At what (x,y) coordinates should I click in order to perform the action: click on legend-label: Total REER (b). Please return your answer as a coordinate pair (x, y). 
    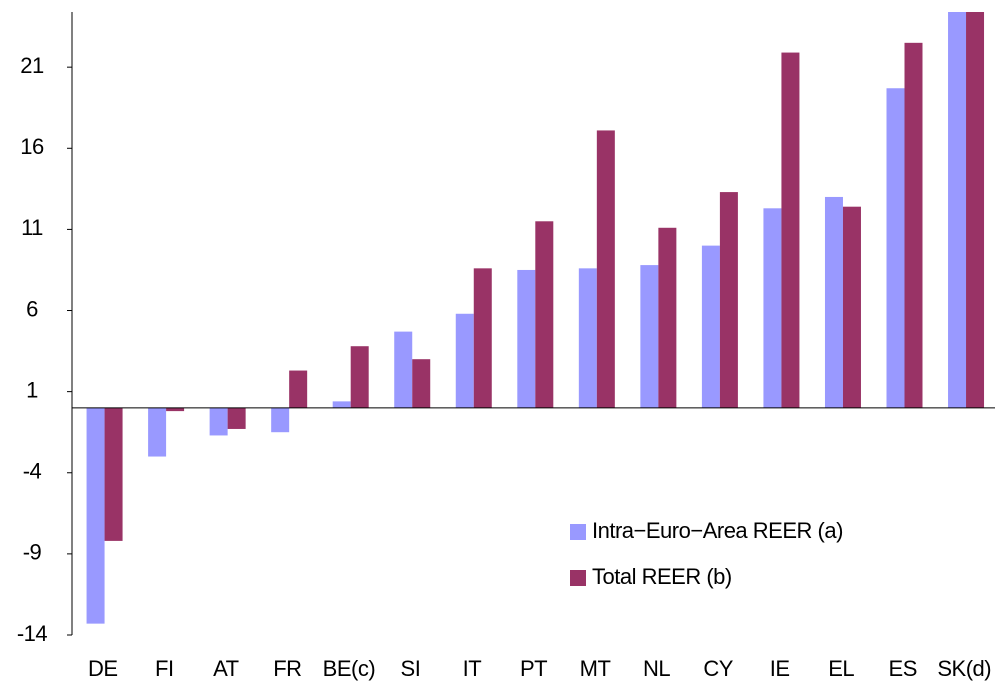
    Looking at the image, I should click on (662, 576).